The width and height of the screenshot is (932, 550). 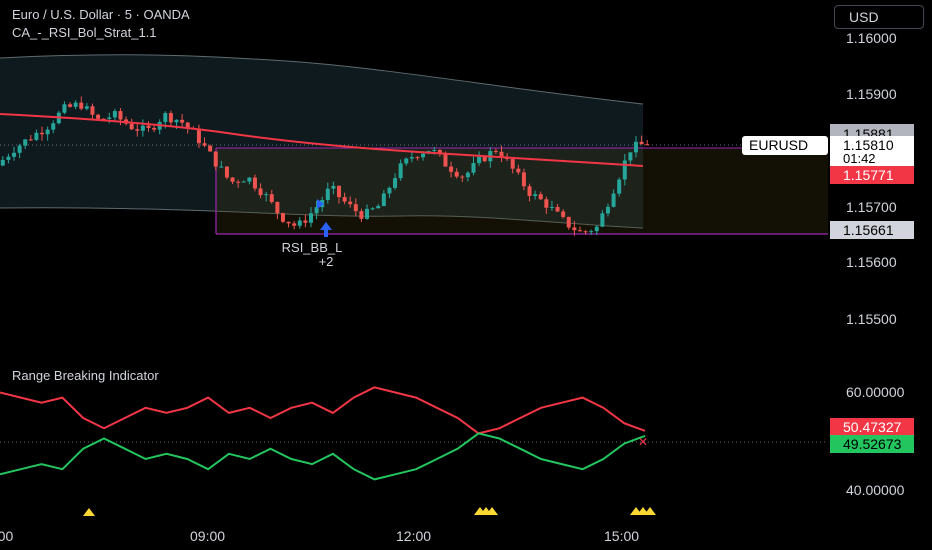 What do you see at coordinates (85, 375) in the screenshot?
I see `indicator-title: Range Breaking Indicator` at bounding box center [85, 375].